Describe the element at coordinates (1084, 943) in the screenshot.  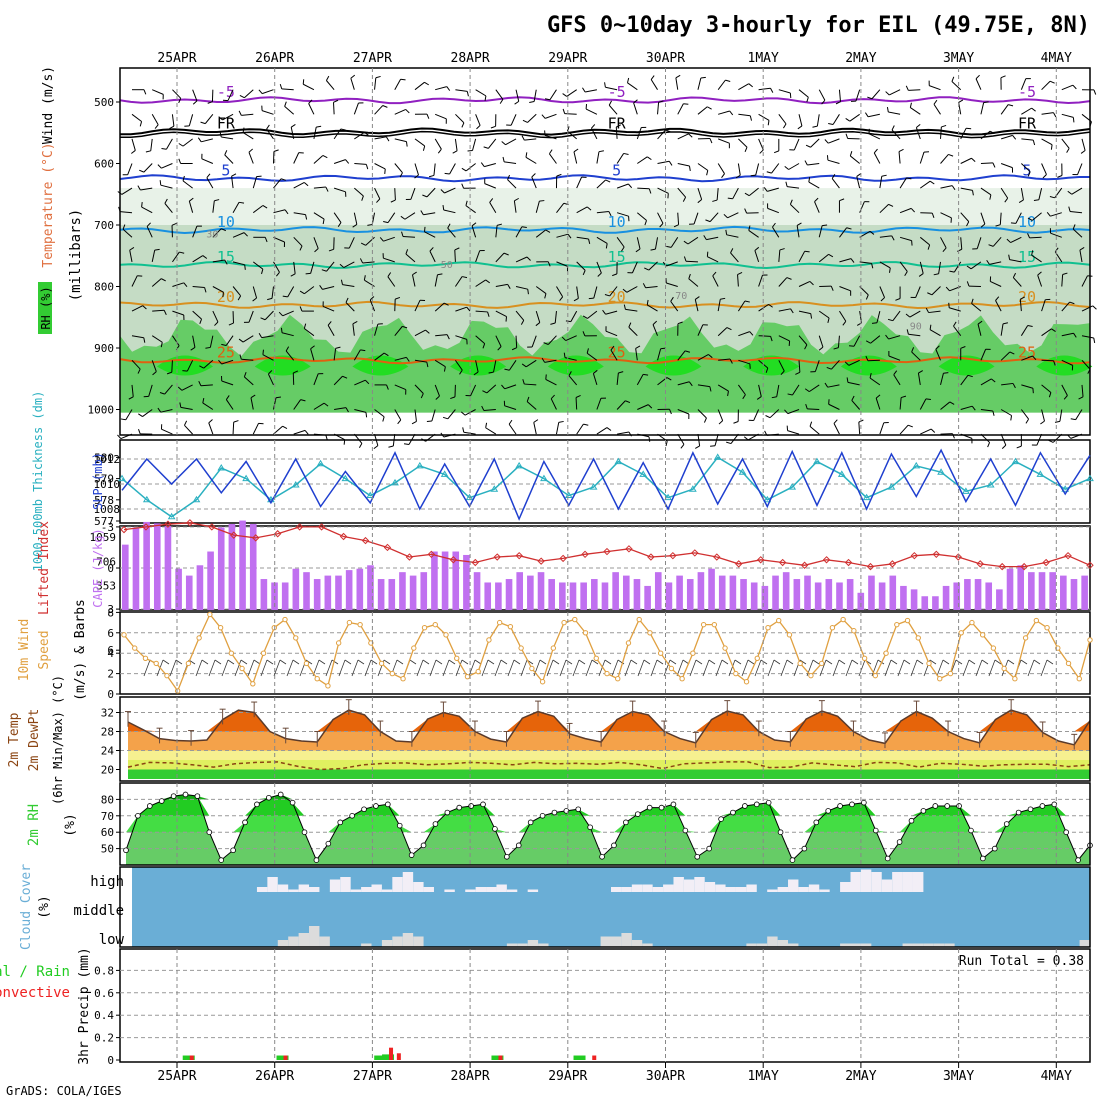
I see `low-cloud-bar` at that location.